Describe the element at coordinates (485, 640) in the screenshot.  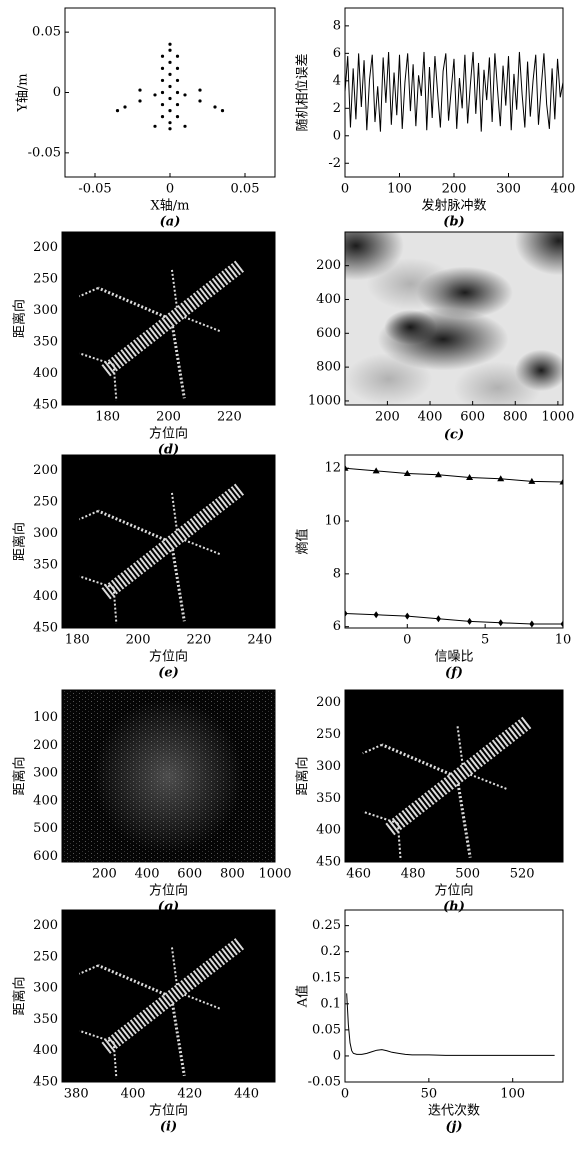
I see `x-tick-label: 5` at that location.